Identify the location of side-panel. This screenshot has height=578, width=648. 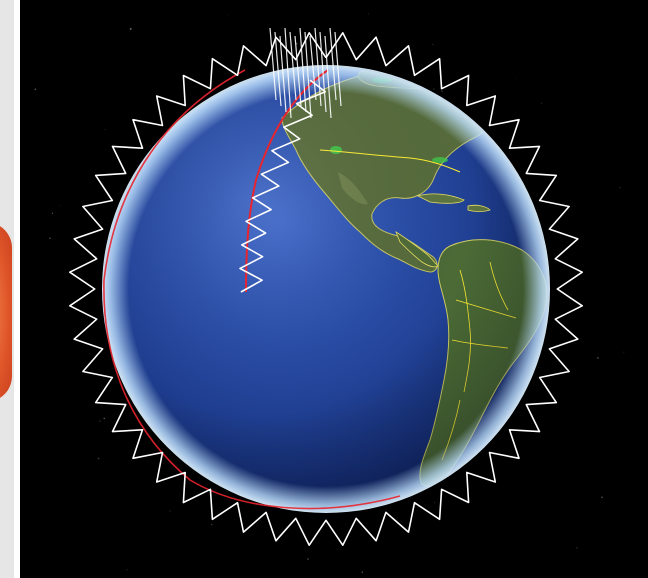
(7, 289).